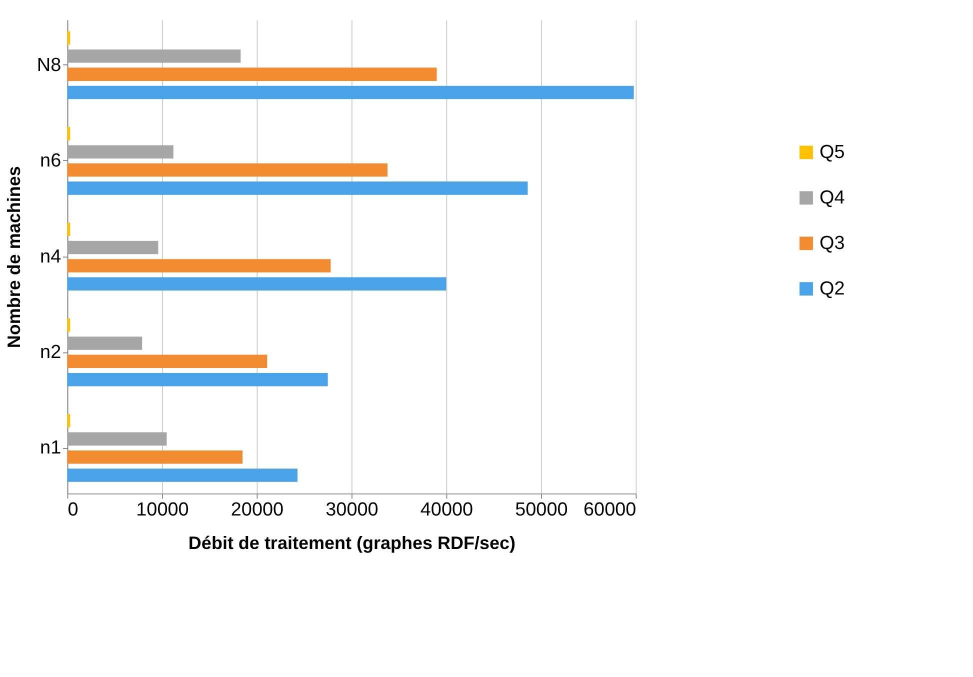 The width and height of the screenshot is (973, 677). Describe the element at coordinates (352, 542) in the screenshot. I see `x-axis-title: Débit de traitement (graphes RDF/sec)` at that location.